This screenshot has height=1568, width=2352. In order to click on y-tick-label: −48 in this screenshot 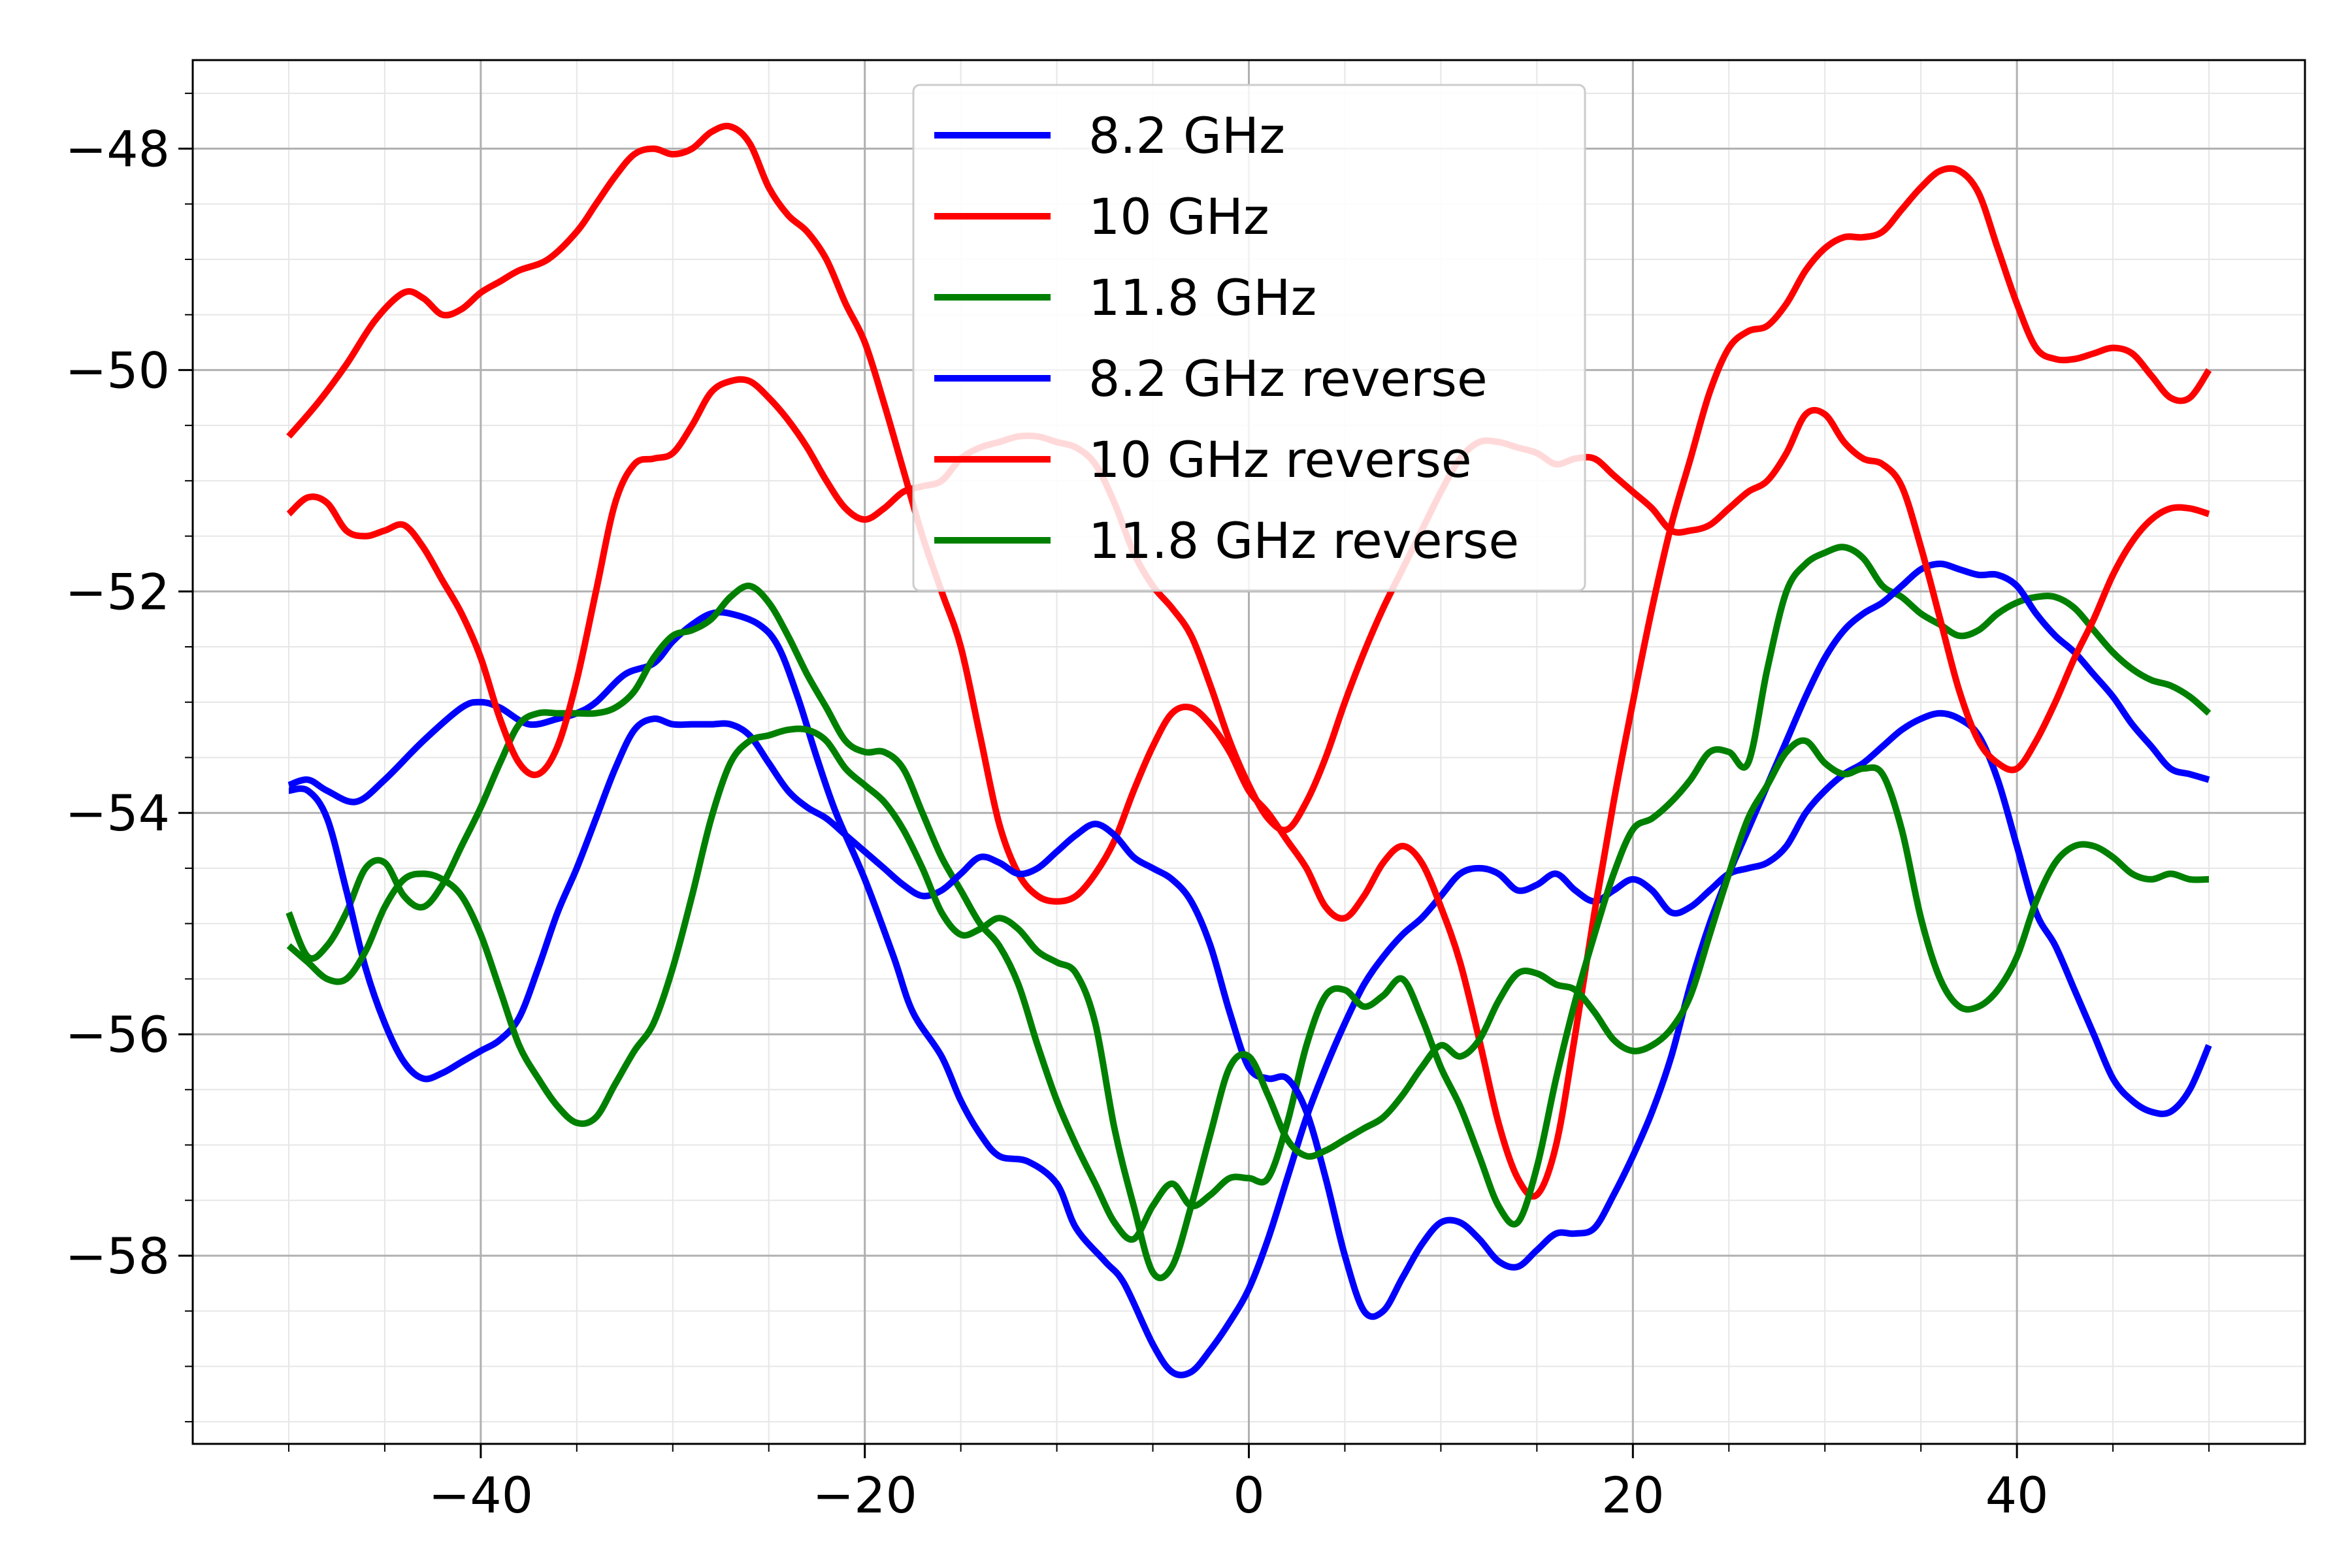, I will do `click(117, 149)`.